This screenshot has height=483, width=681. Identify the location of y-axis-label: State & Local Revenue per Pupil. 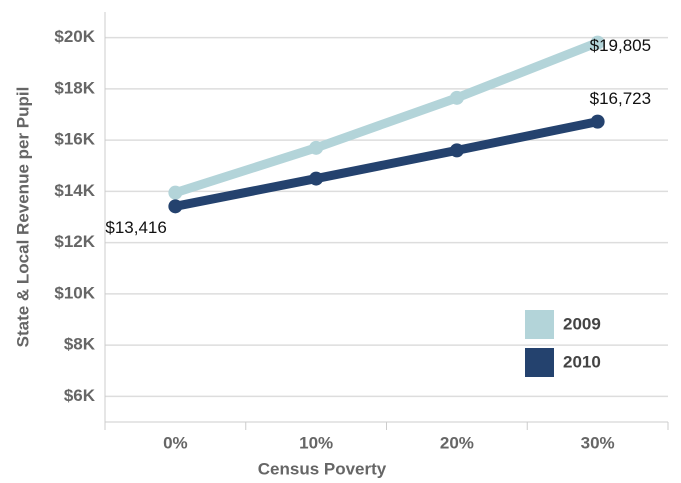
(22, 217).